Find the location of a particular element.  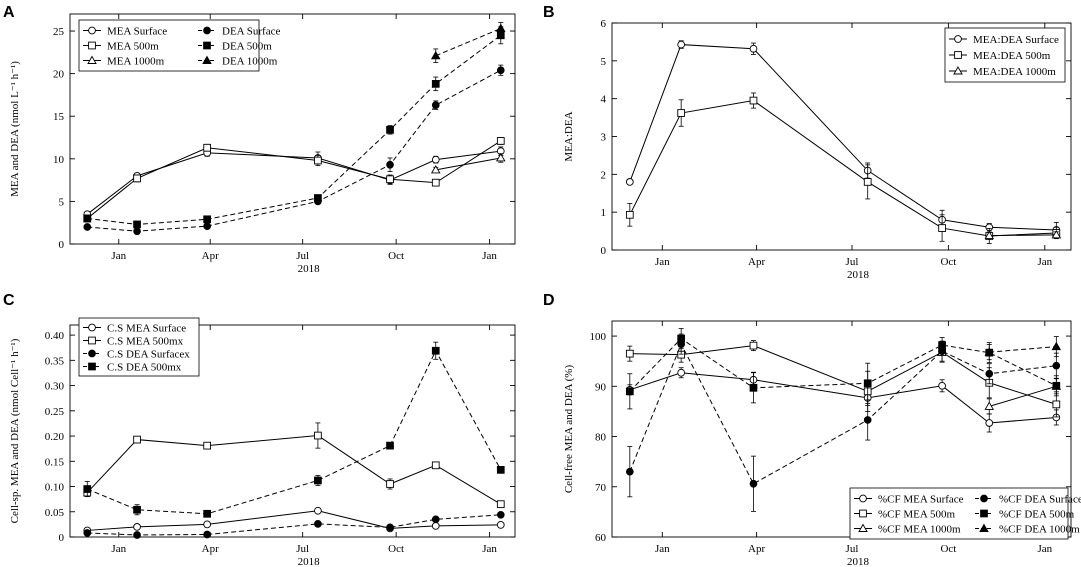

panel-c-letter: C is located at coordinates (9, 300).